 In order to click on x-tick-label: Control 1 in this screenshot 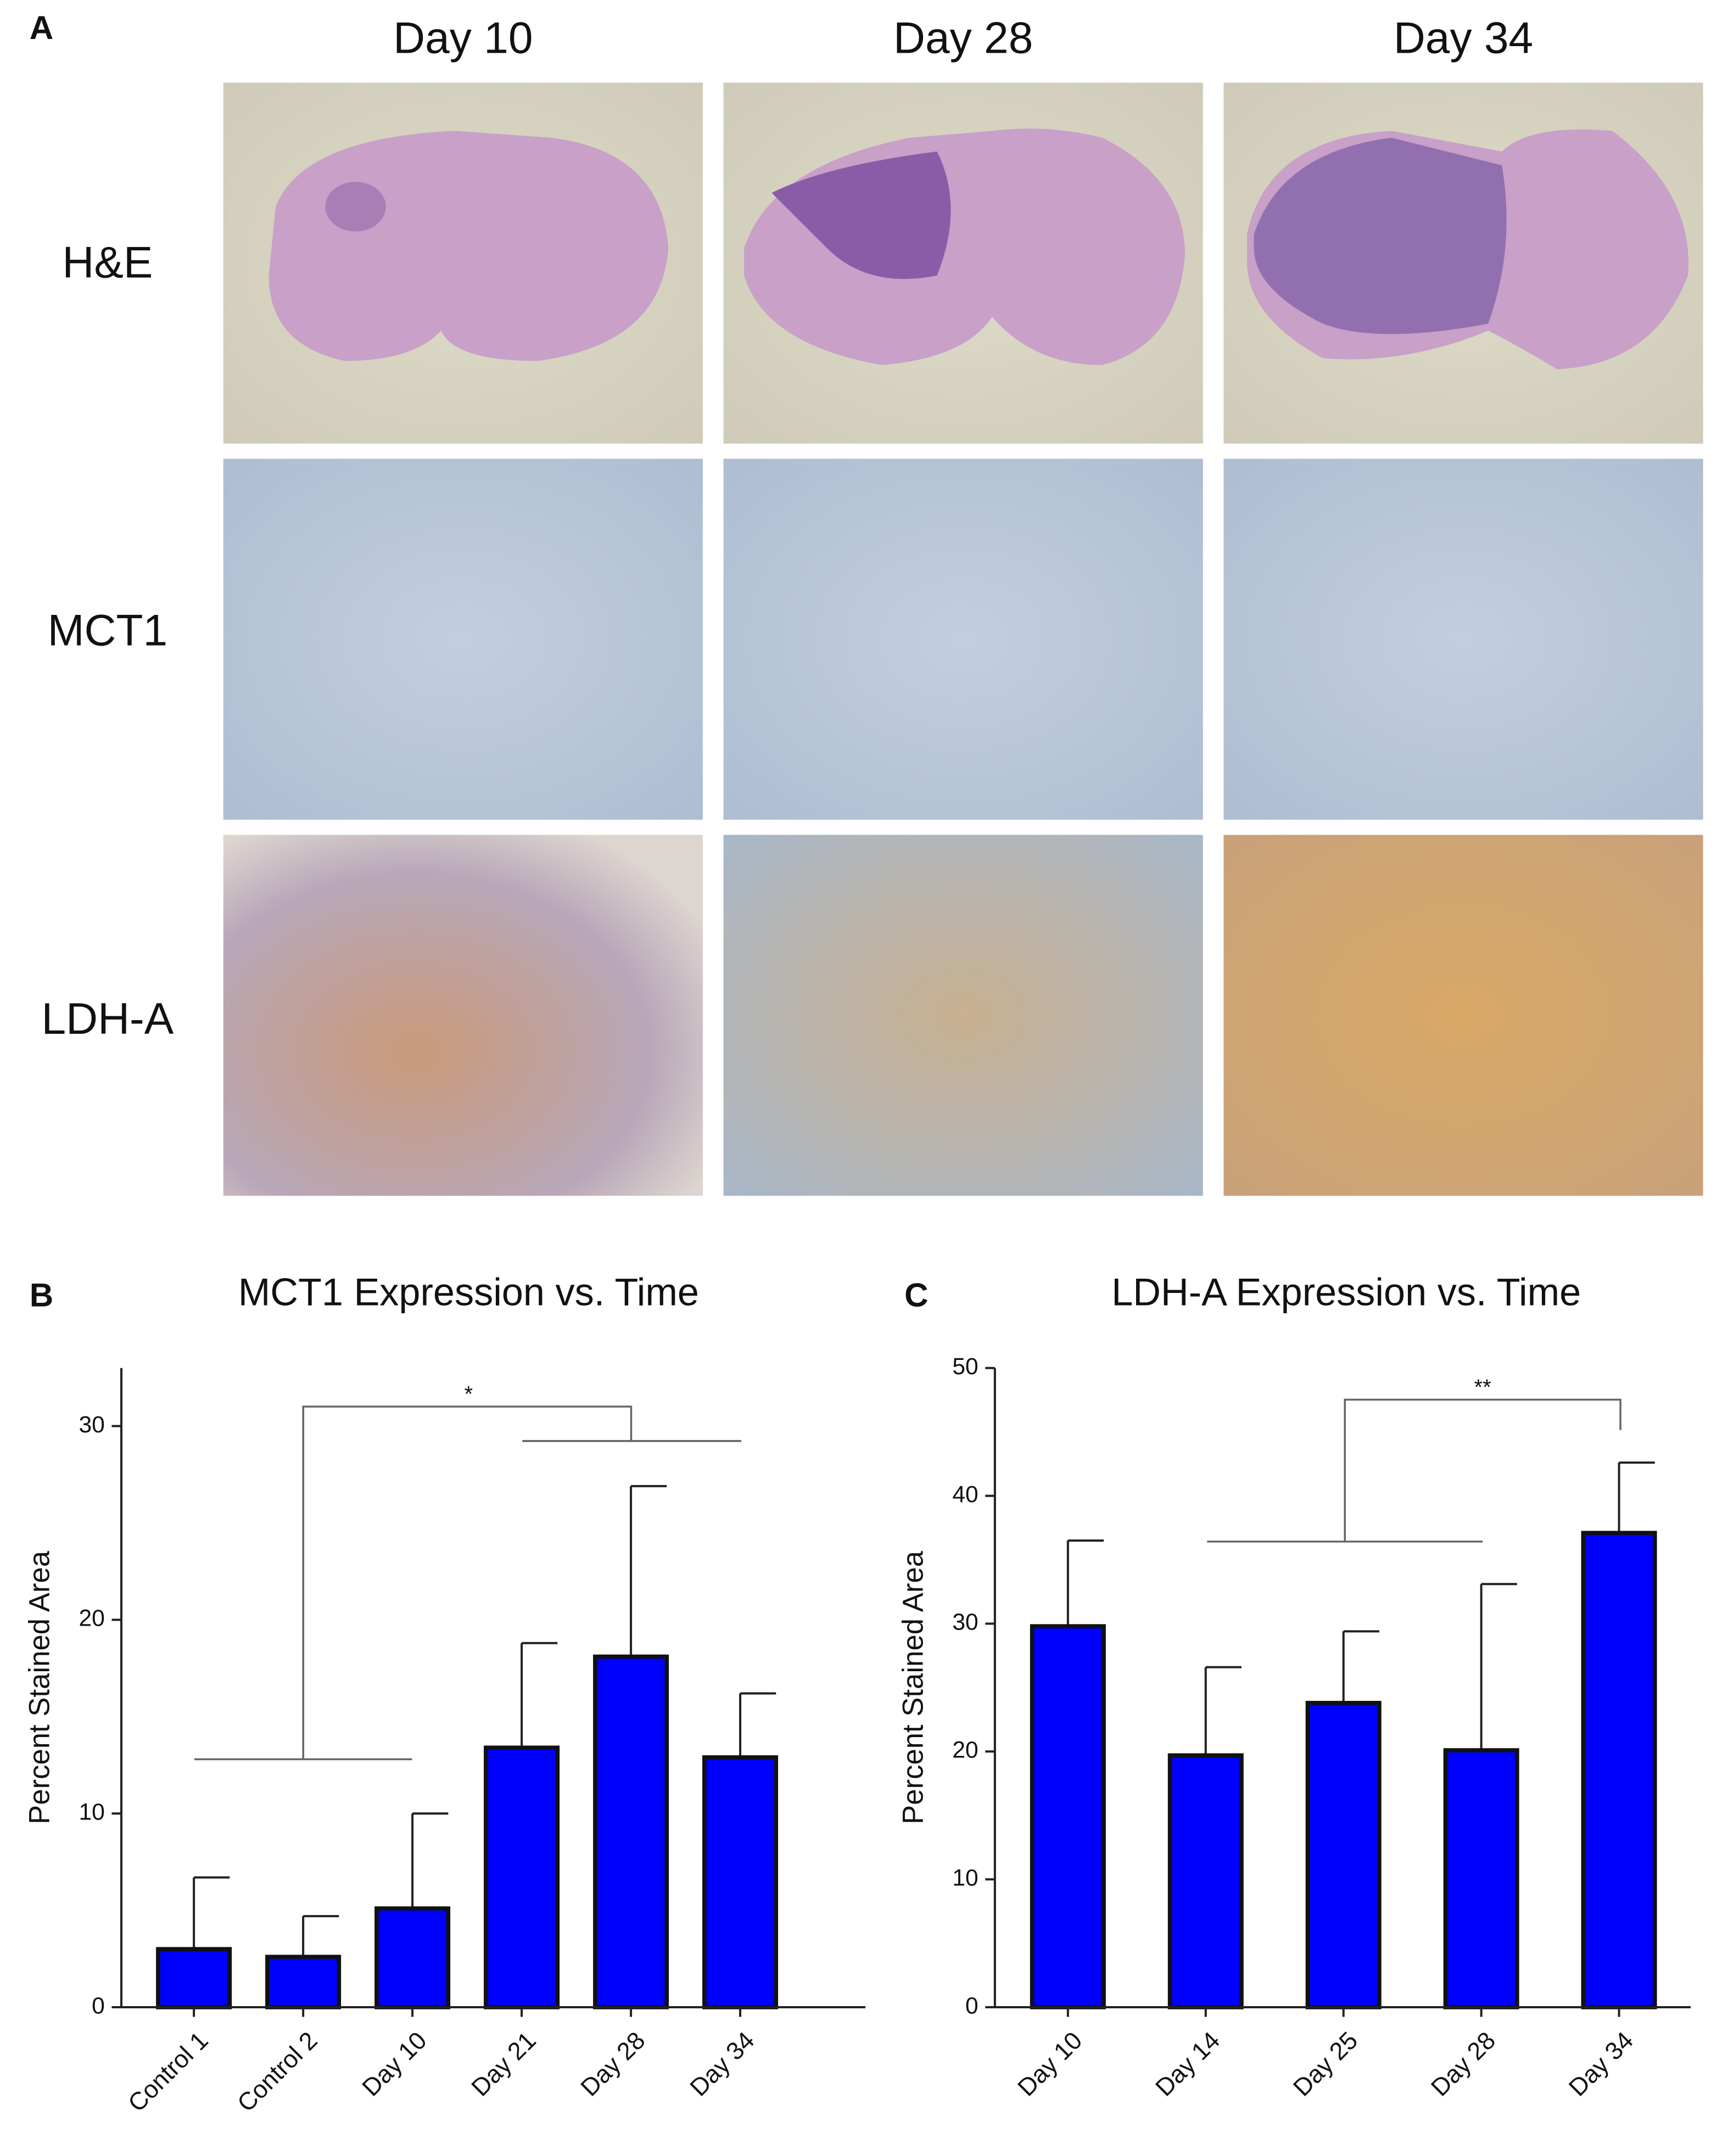, I will do `click(168, 2072)`.